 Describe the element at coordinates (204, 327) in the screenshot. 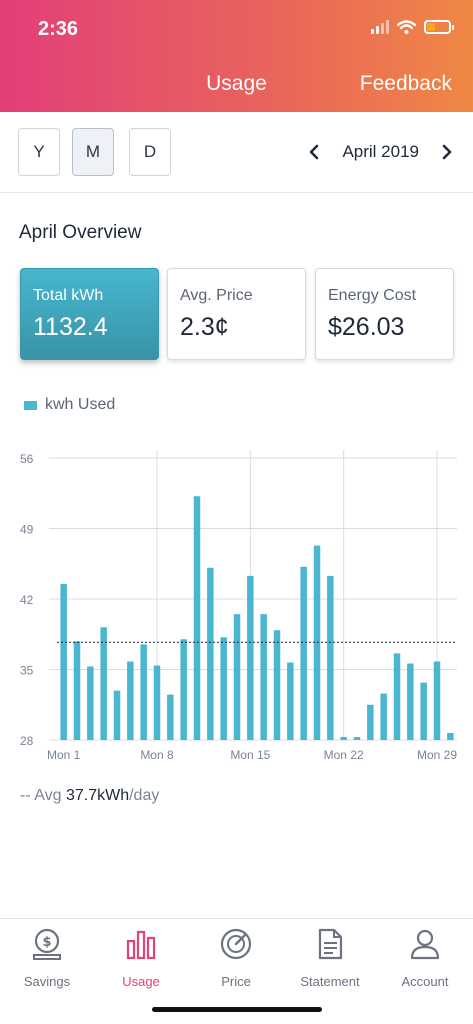

I see `card-value: 2.3¢` at that location.